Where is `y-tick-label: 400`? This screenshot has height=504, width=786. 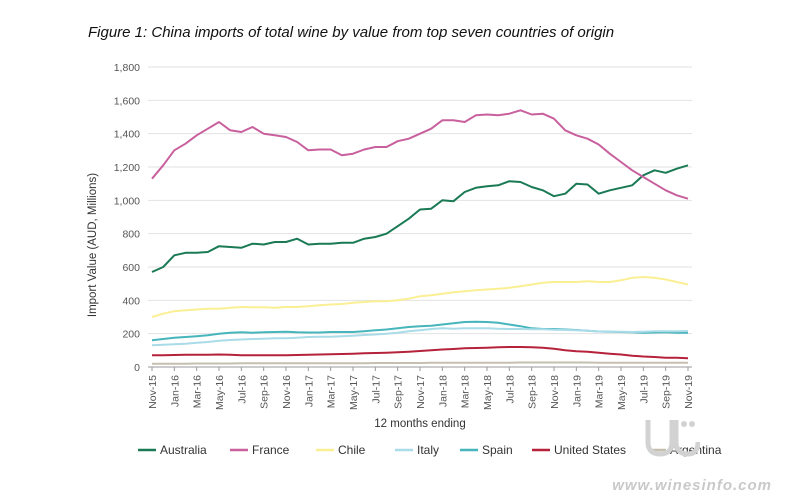
y-tick-label: 400 is located at coordinates (131, 301).